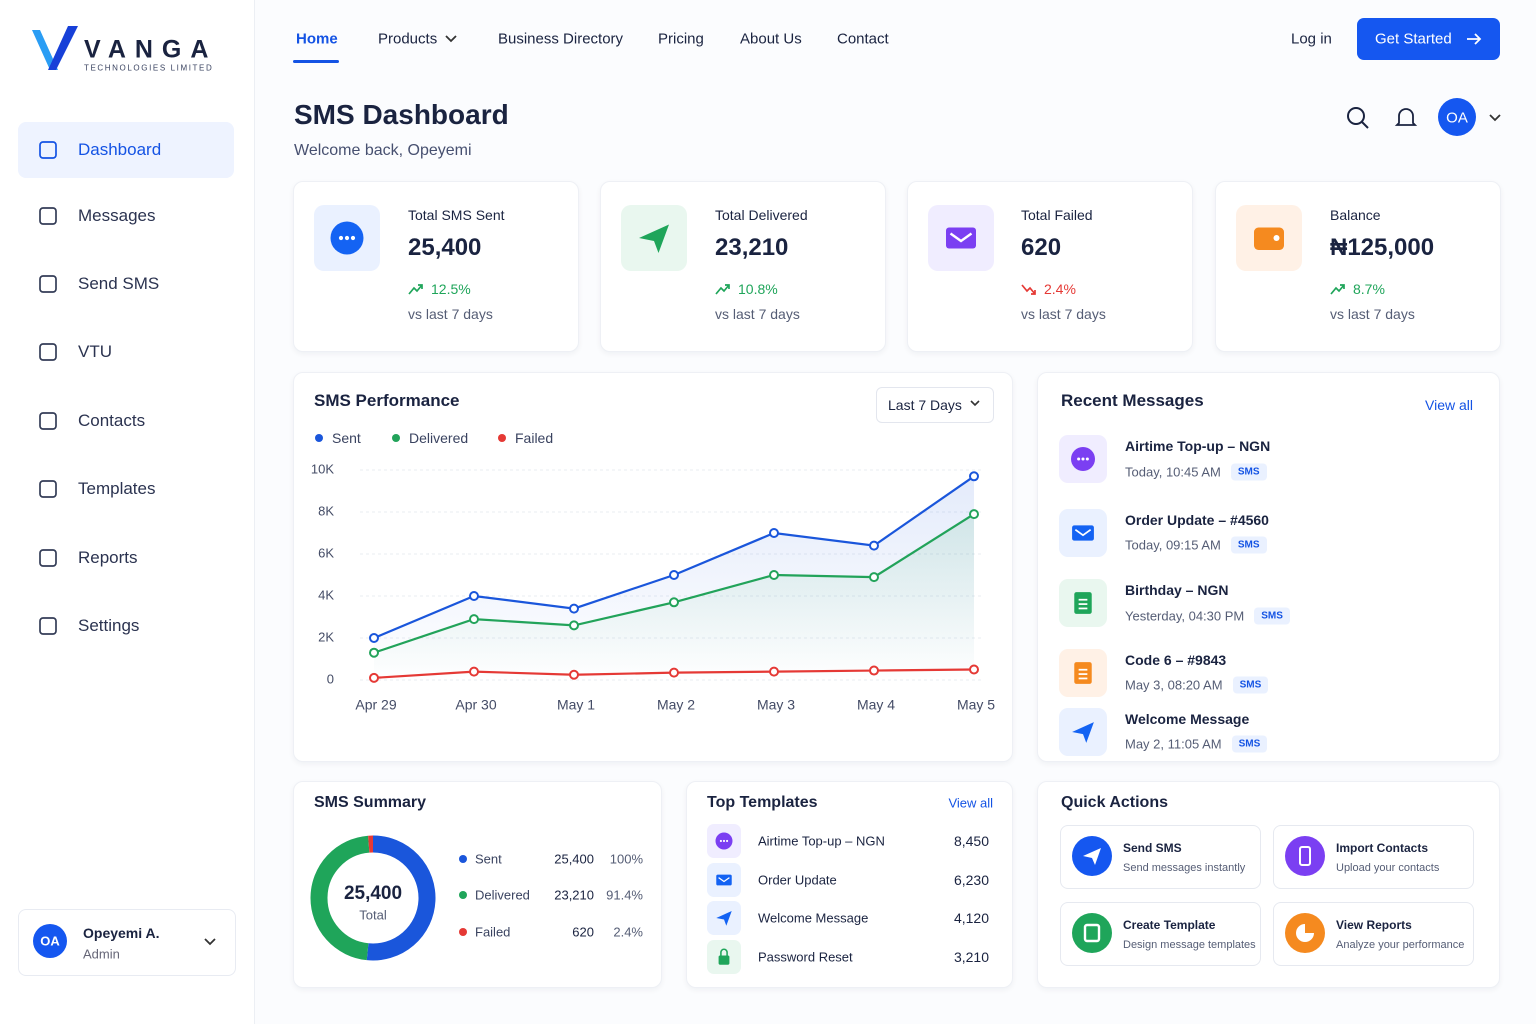 Image resolution: width=1536 pixels, height=1024 pixels. I want to click on nav-link: Pricing, so click(681, 39).